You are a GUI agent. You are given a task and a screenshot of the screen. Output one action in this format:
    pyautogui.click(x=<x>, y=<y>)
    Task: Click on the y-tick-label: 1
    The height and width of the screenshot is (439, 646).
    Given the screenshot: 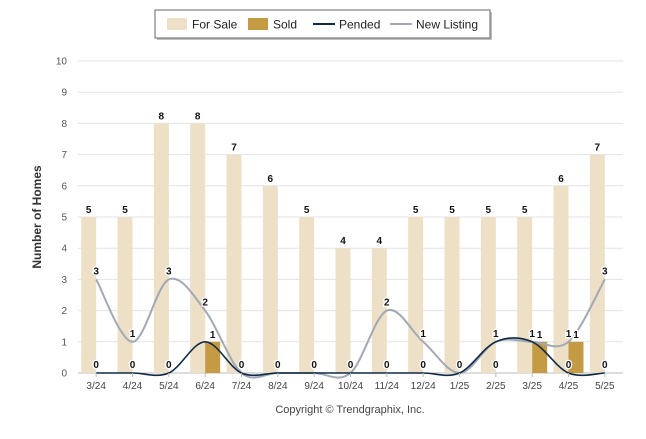 What is the action you would take?
    pyautogui.click(x=64, y=342)
    